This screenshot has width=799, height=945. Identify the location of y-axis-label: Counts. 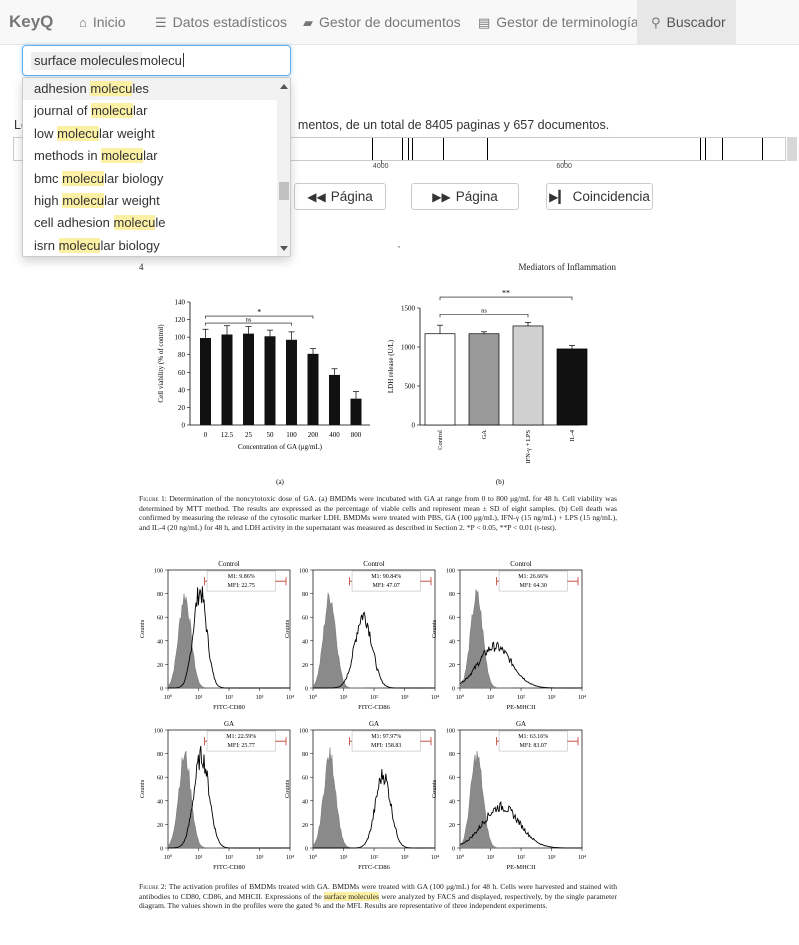
(287, 788).